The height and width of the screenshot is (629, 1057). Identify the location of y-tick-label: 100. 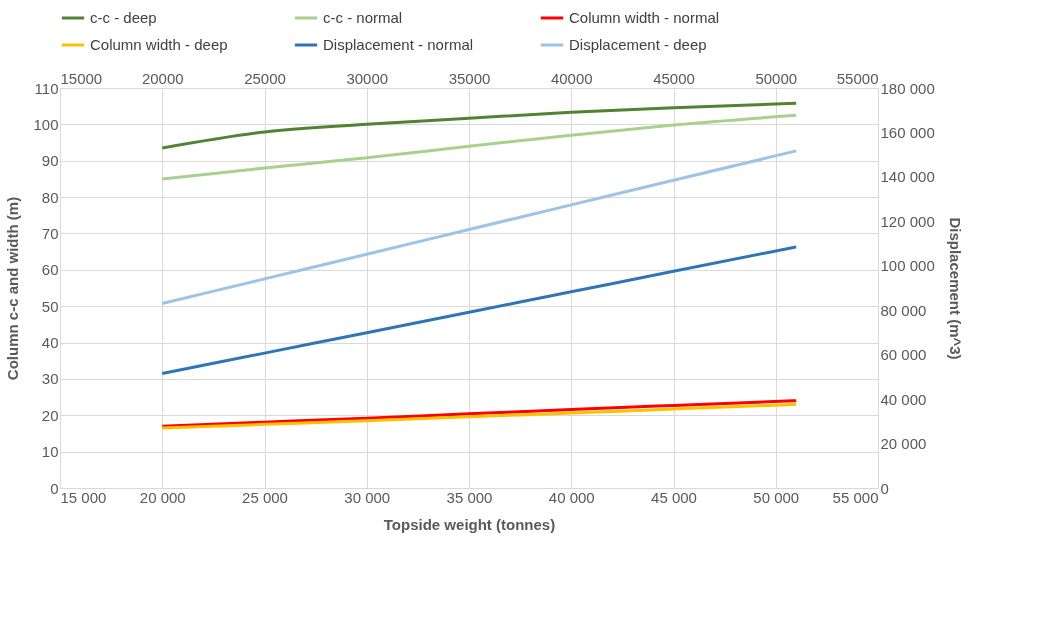
(46, 124).